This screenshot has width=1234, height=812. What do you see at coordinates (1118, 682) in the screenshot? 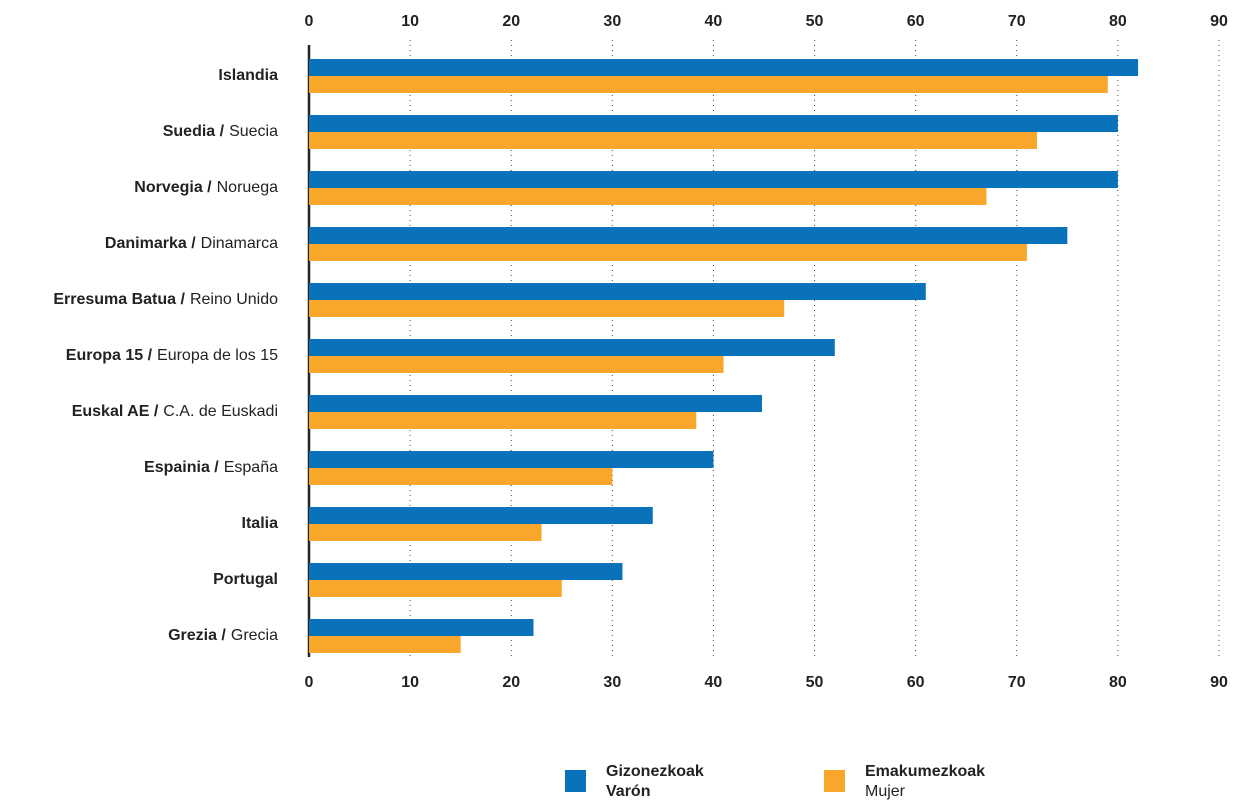
I see `x-tick-label-bottom: 80` at bounding box center [1118, 682].